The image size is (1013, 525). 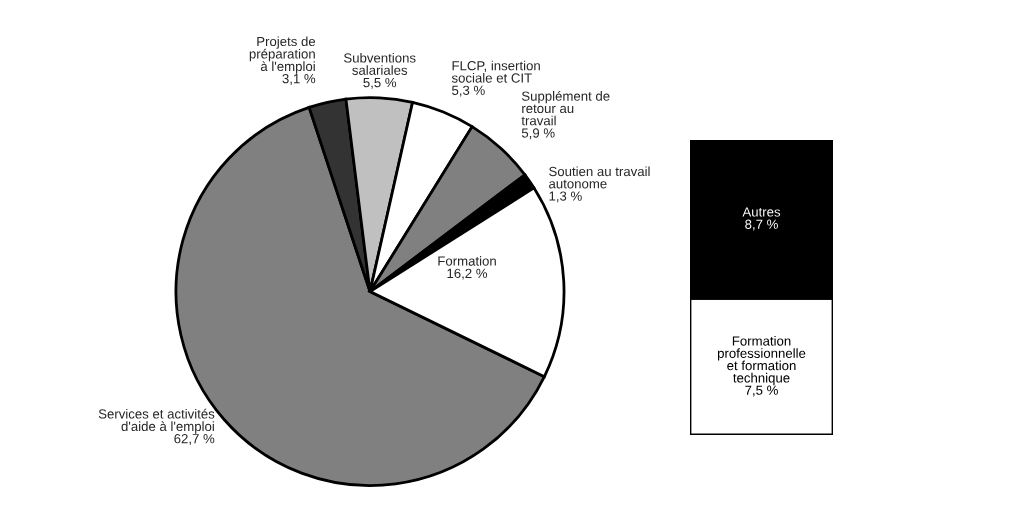 I want to click on data-label: 5,5 %, so click(x=380, y=83).